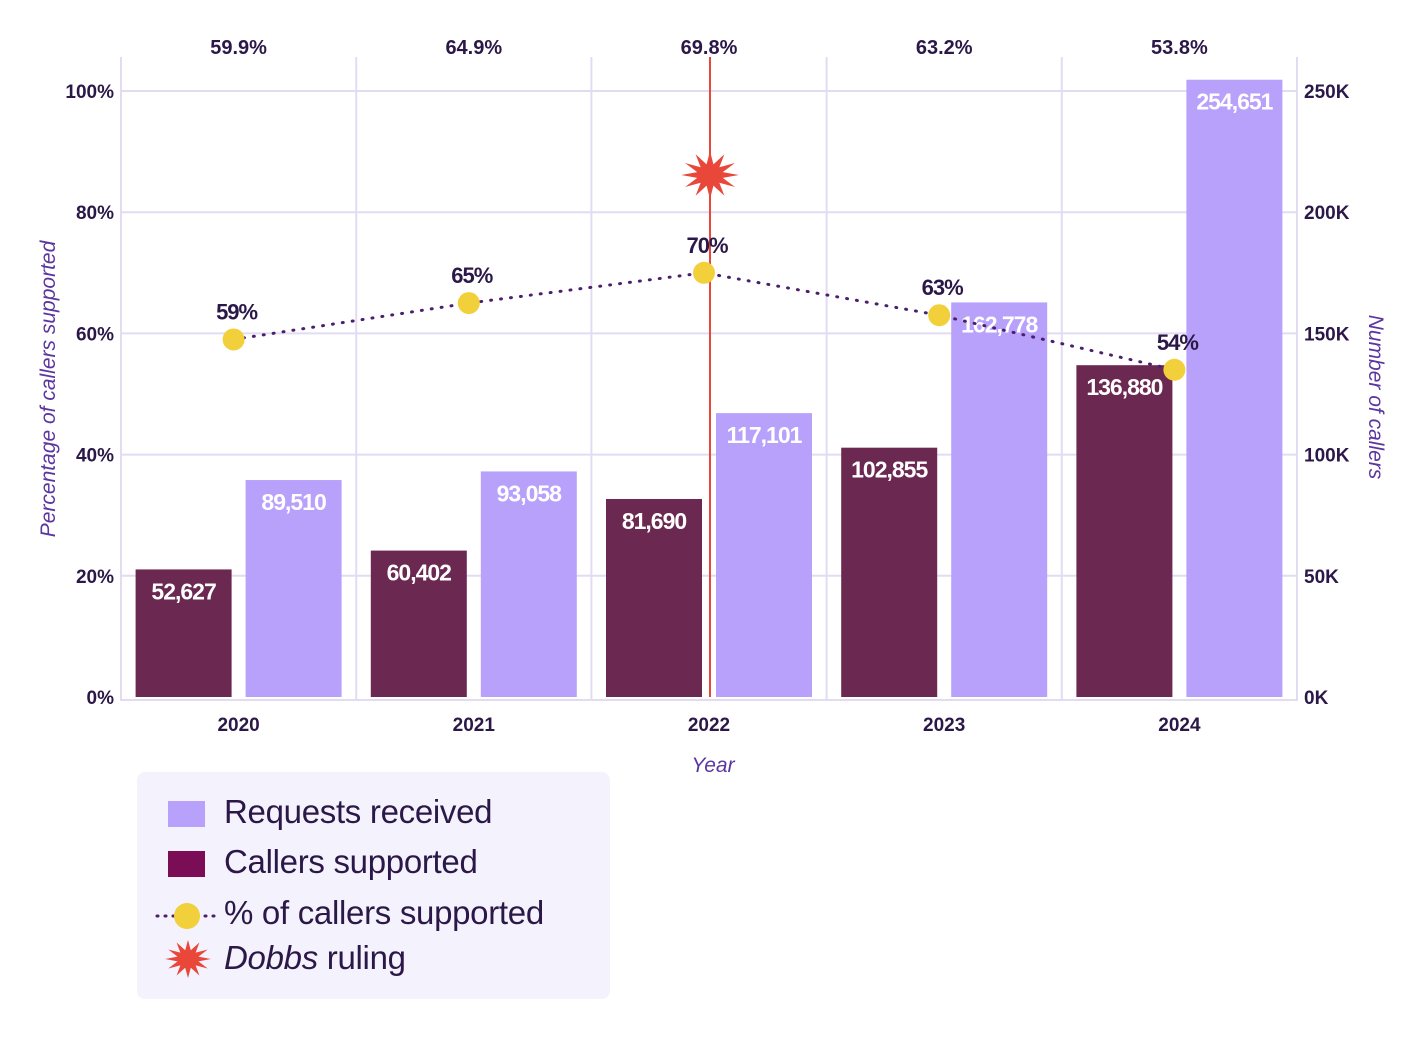 The width and height of the screenshot is (1406, 1041). I want to click on bar-label-requests: 162,778, so click(999, 324).